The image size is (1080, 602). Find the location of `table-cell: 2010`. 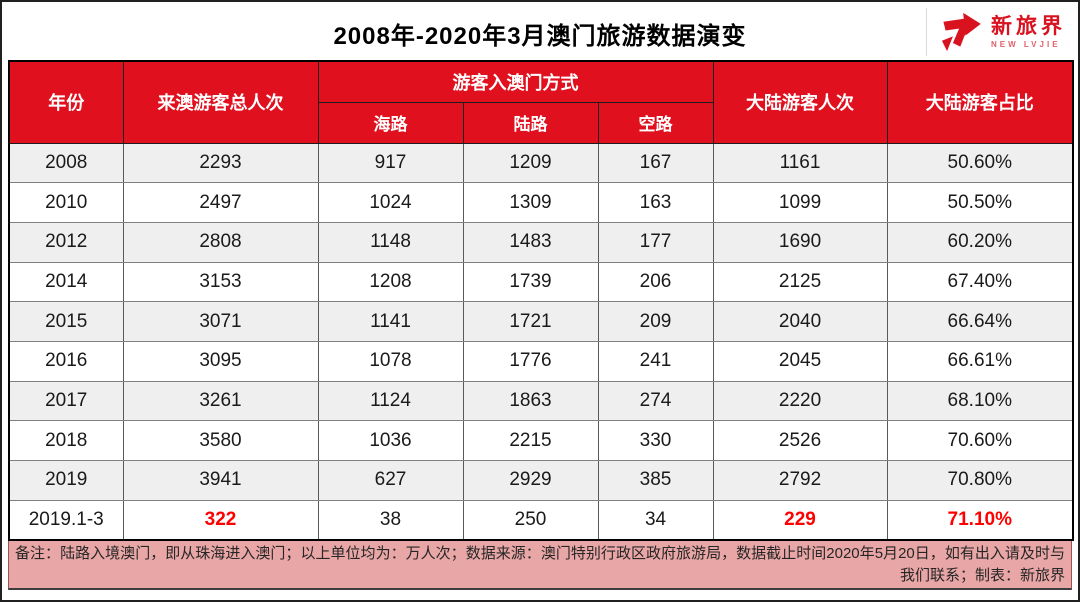

table-cell: 2010 is located at coordinates (66, 202).